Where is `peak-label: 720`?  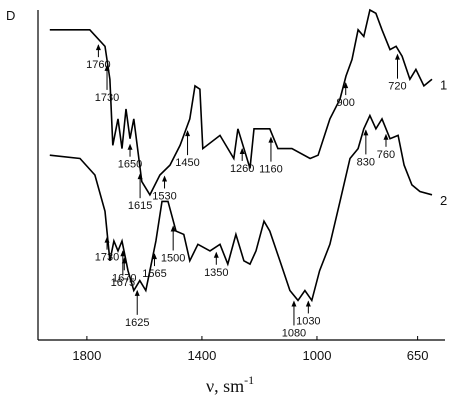 peak-label: 720 is located at coordinates (397, 87).